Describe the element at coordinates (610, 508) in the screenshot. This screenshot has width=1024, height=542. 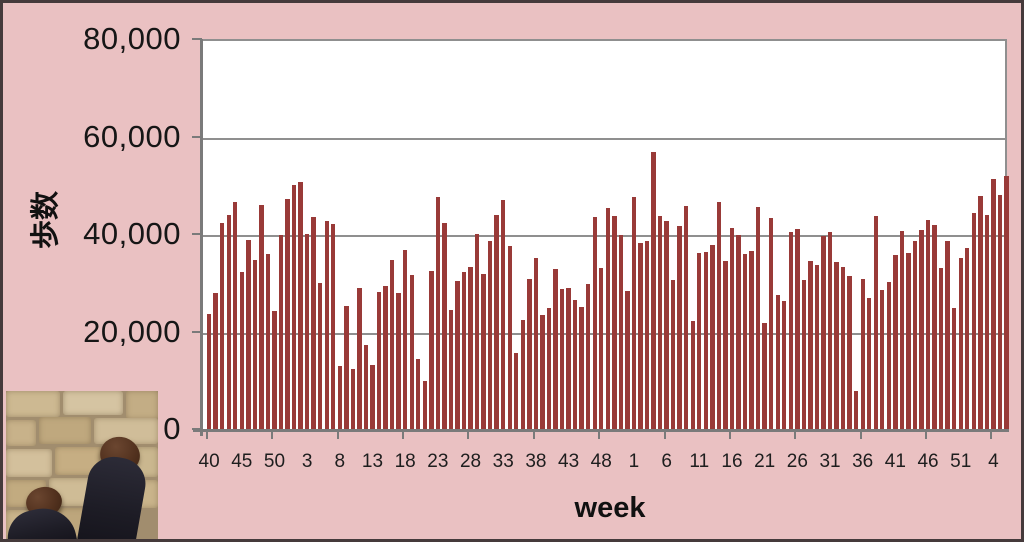
I see `x-axis-title: week` at that location.